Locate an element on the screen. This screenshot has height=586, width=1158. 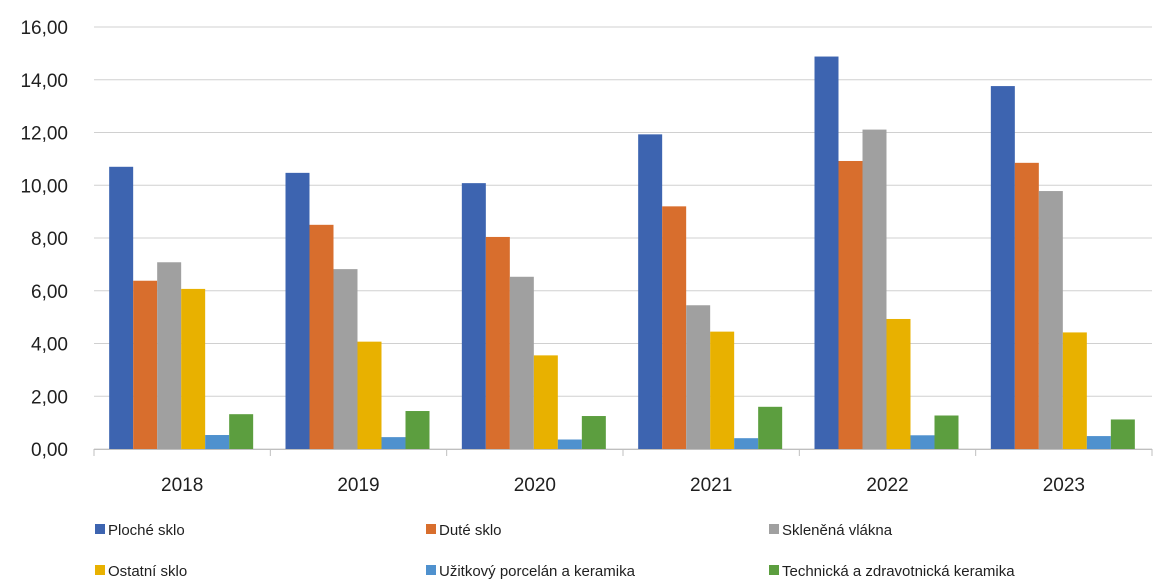
legend-label: Technická a zdravotnická keramika is located at coordinates (898, 571).